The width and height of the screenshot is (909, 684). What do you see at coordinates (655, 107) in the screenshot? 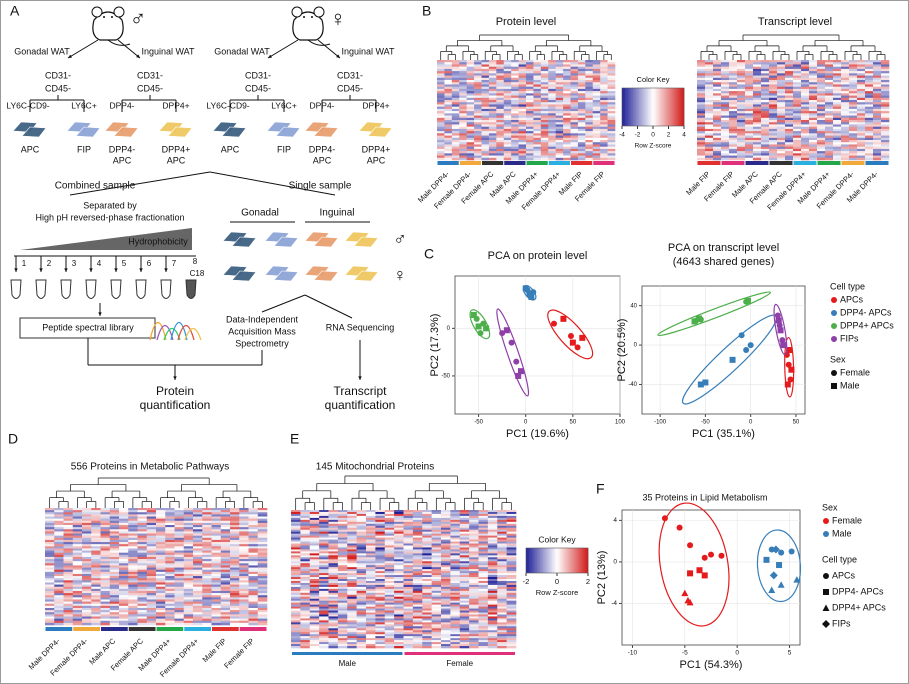
I see `color-key-swatch` at bounding box center [655, 107].